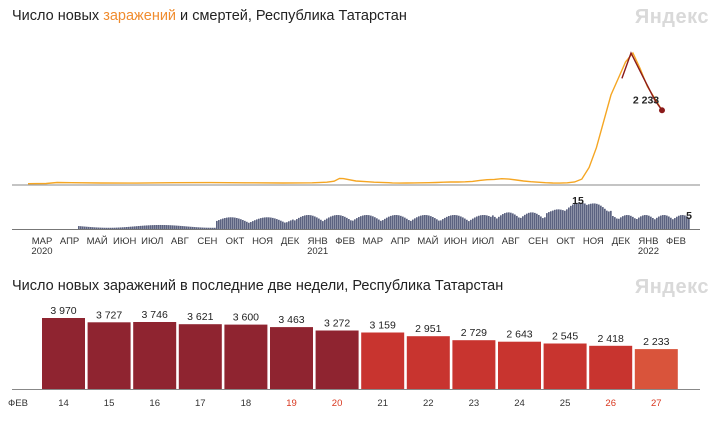 The width and height of the screenshot is (723, 422). I want to click on bar-value-label: 3 272, so click(337, 323).